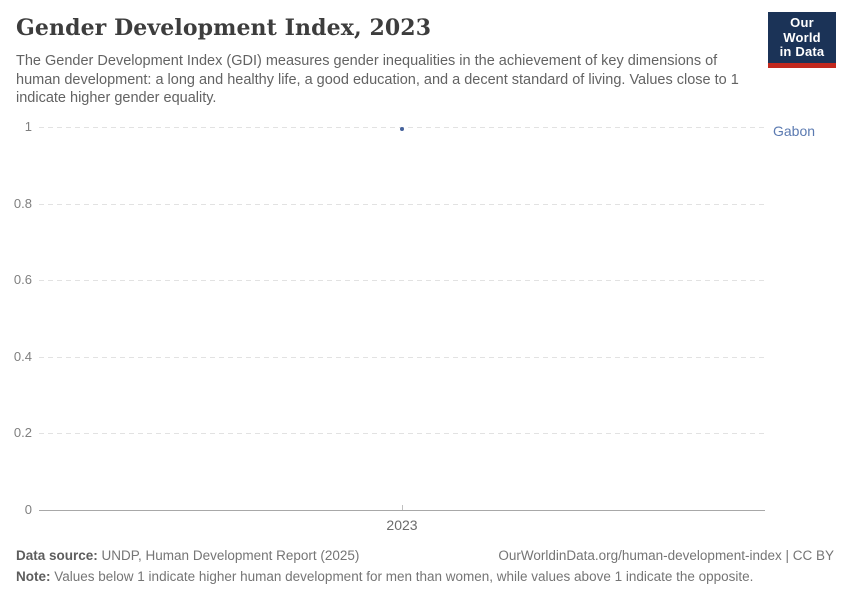 The height and width of the screenshot is (600, 850). I want to click on owid-logo: Our World in Data, so click(802, 40).